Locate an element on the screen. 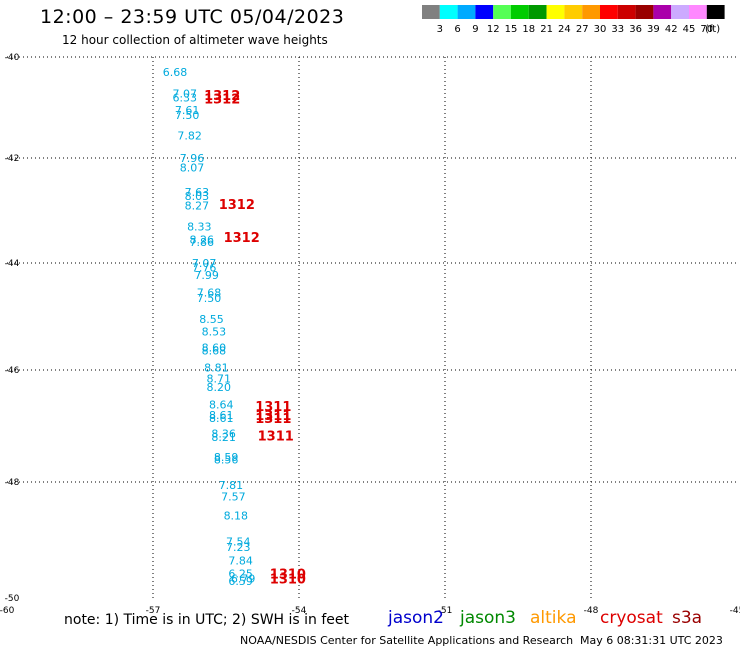  swh-value: 8.33 is located at coordinates (199, 226).